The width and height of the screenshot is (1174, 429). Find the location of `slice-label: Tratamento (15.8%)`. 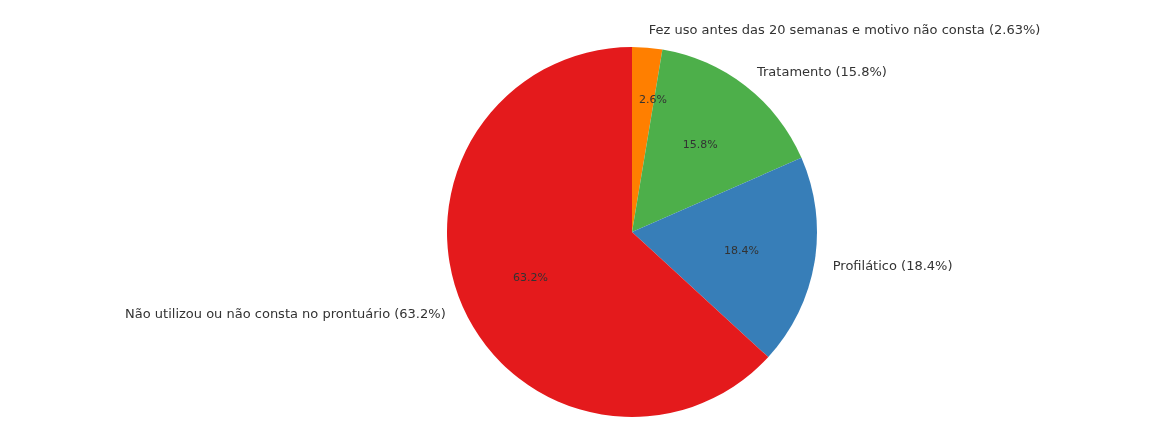

slice-label: Tratamento (15.8%) is located at coordinates (821, 71).